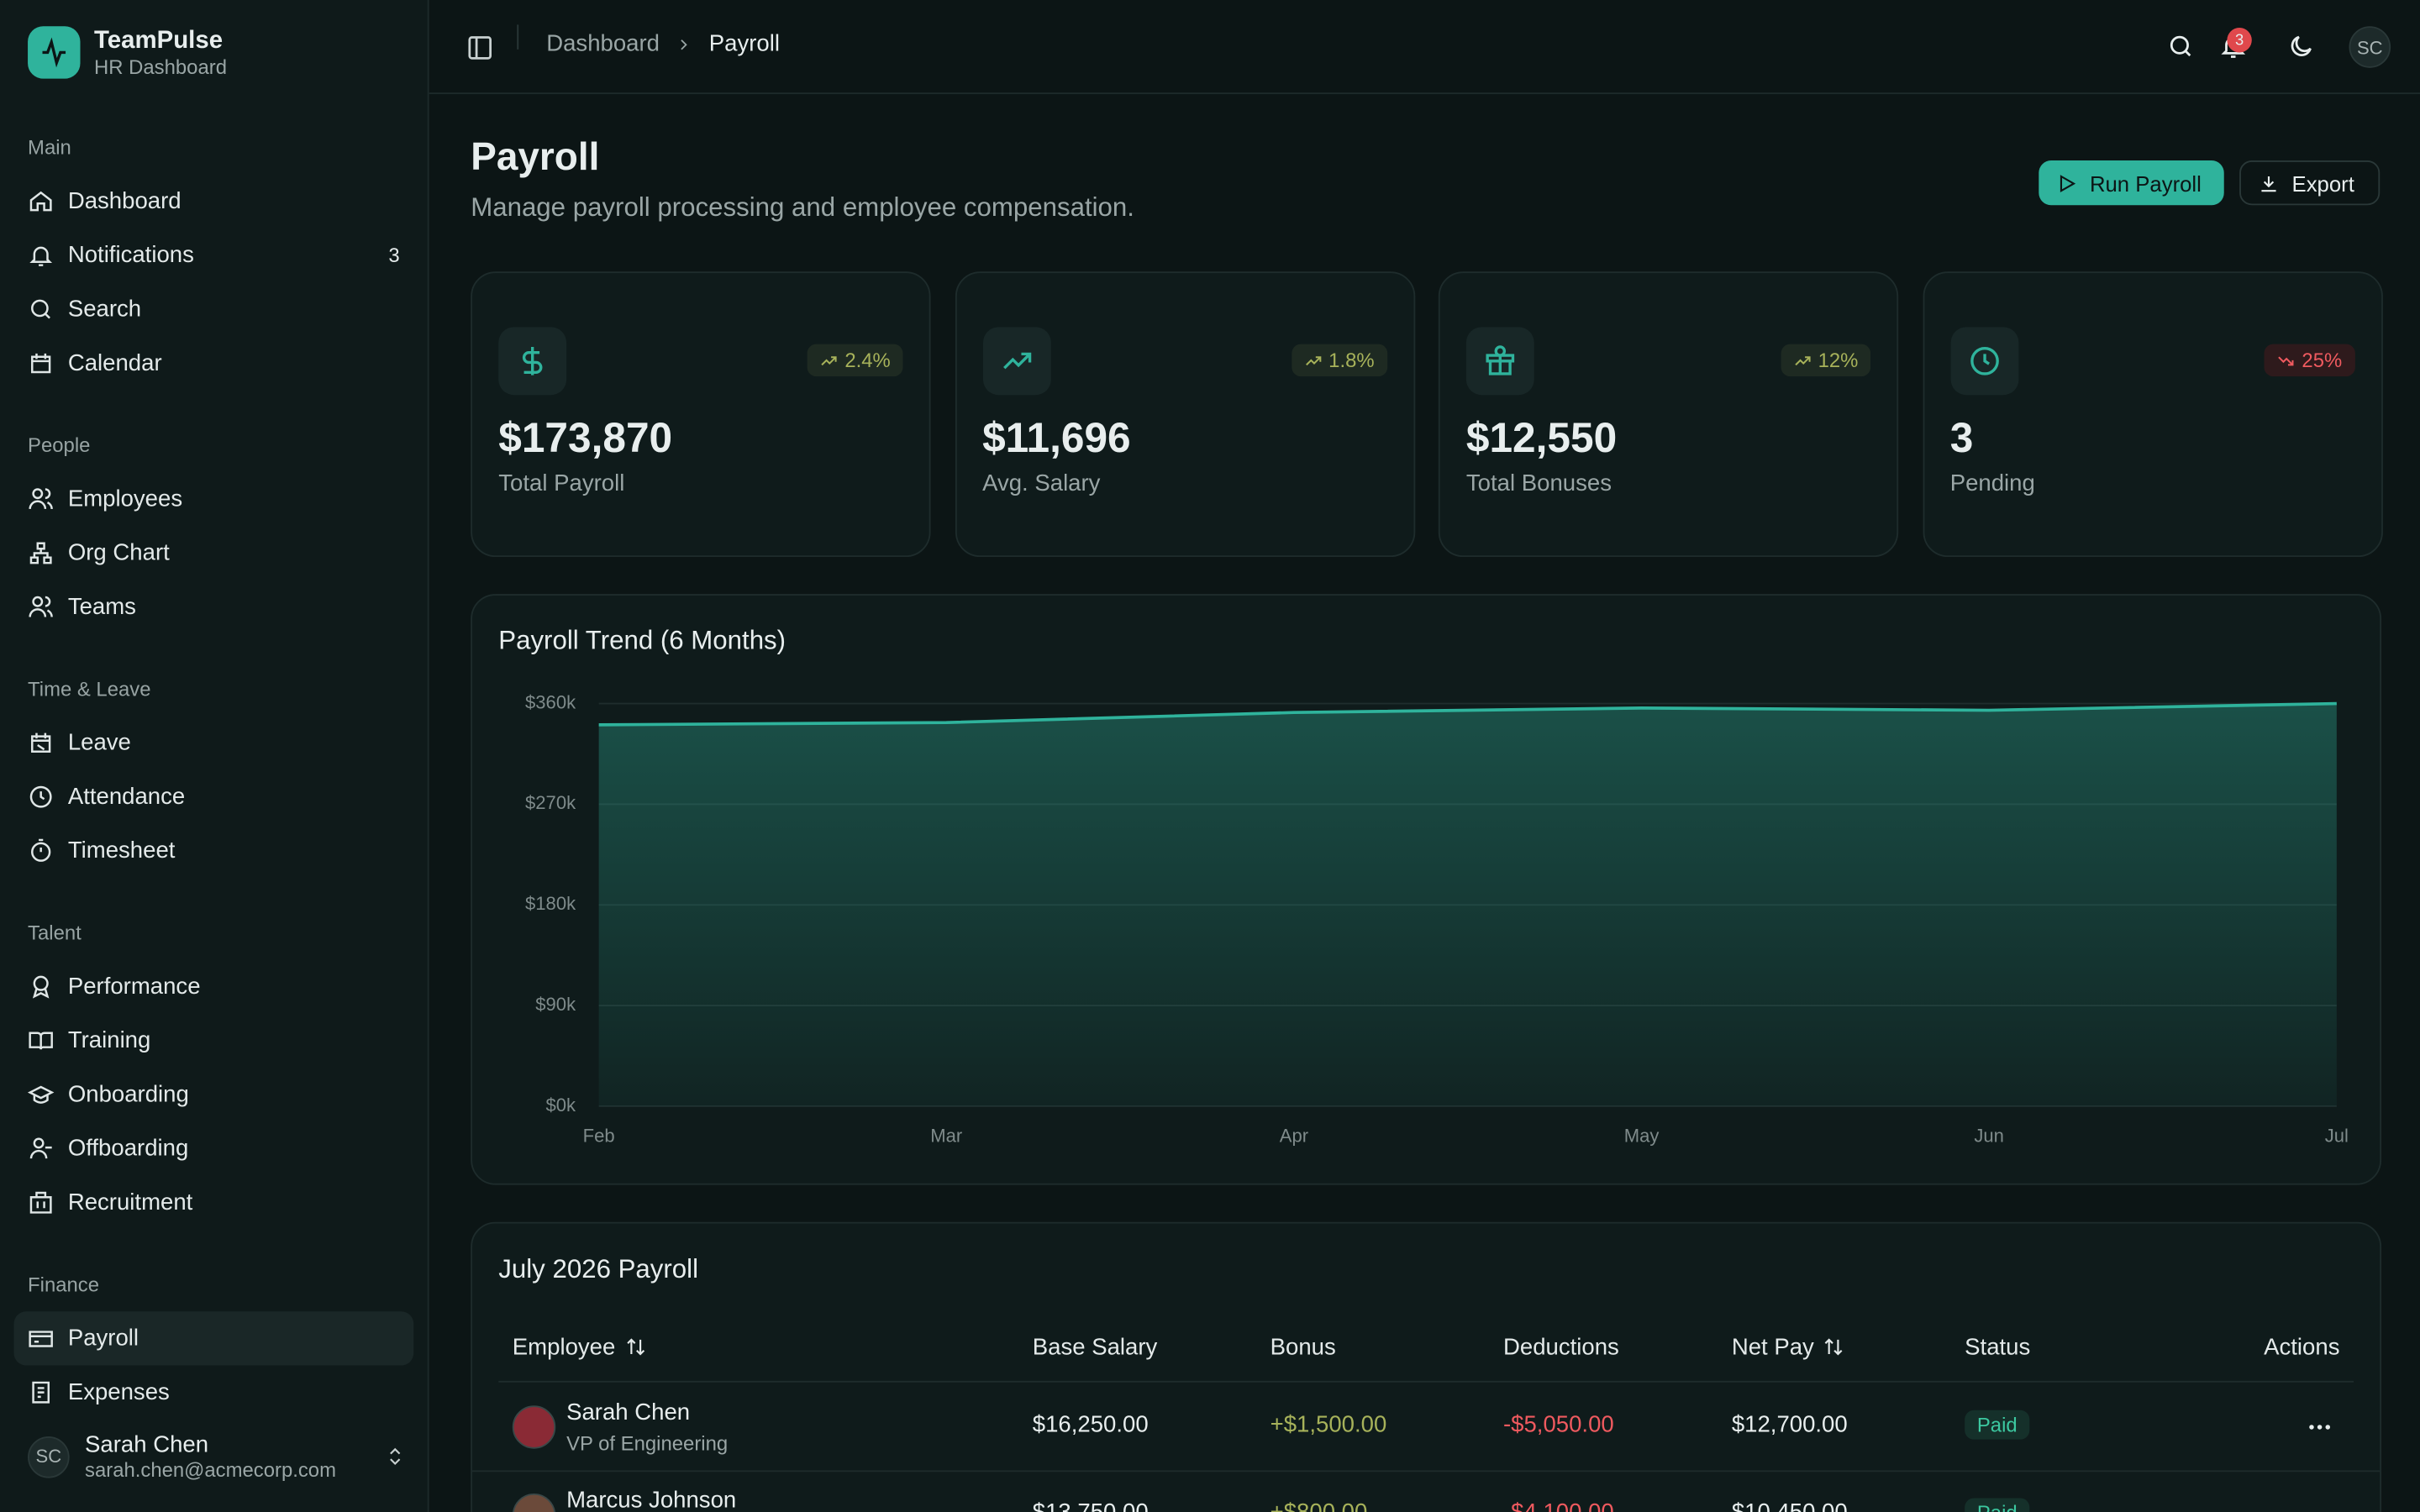  What do you see at coordinates (2309, 360) in the screenshot?
I see `stat-delta: 25%` at bounding box center [2309, 360].